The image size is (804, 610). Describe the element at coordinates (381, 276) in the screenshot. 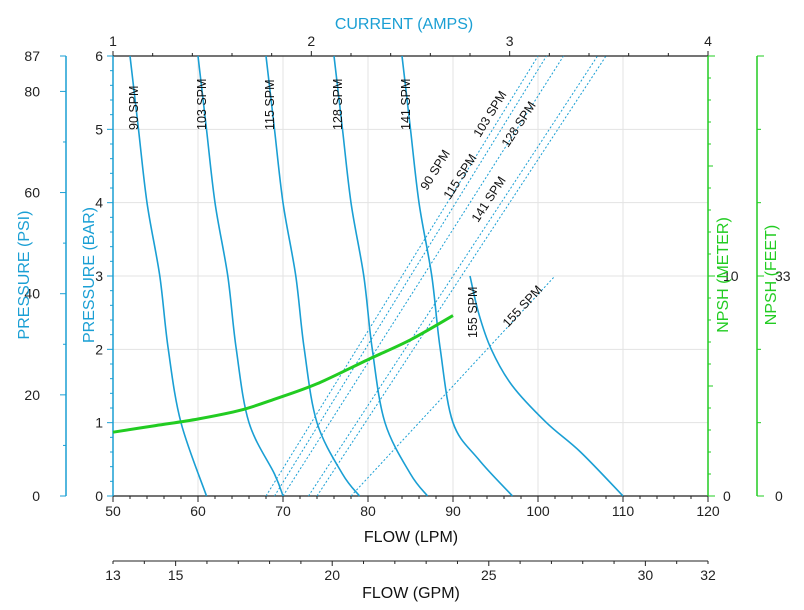

I see `pressure-curve-128-spm` at that location.